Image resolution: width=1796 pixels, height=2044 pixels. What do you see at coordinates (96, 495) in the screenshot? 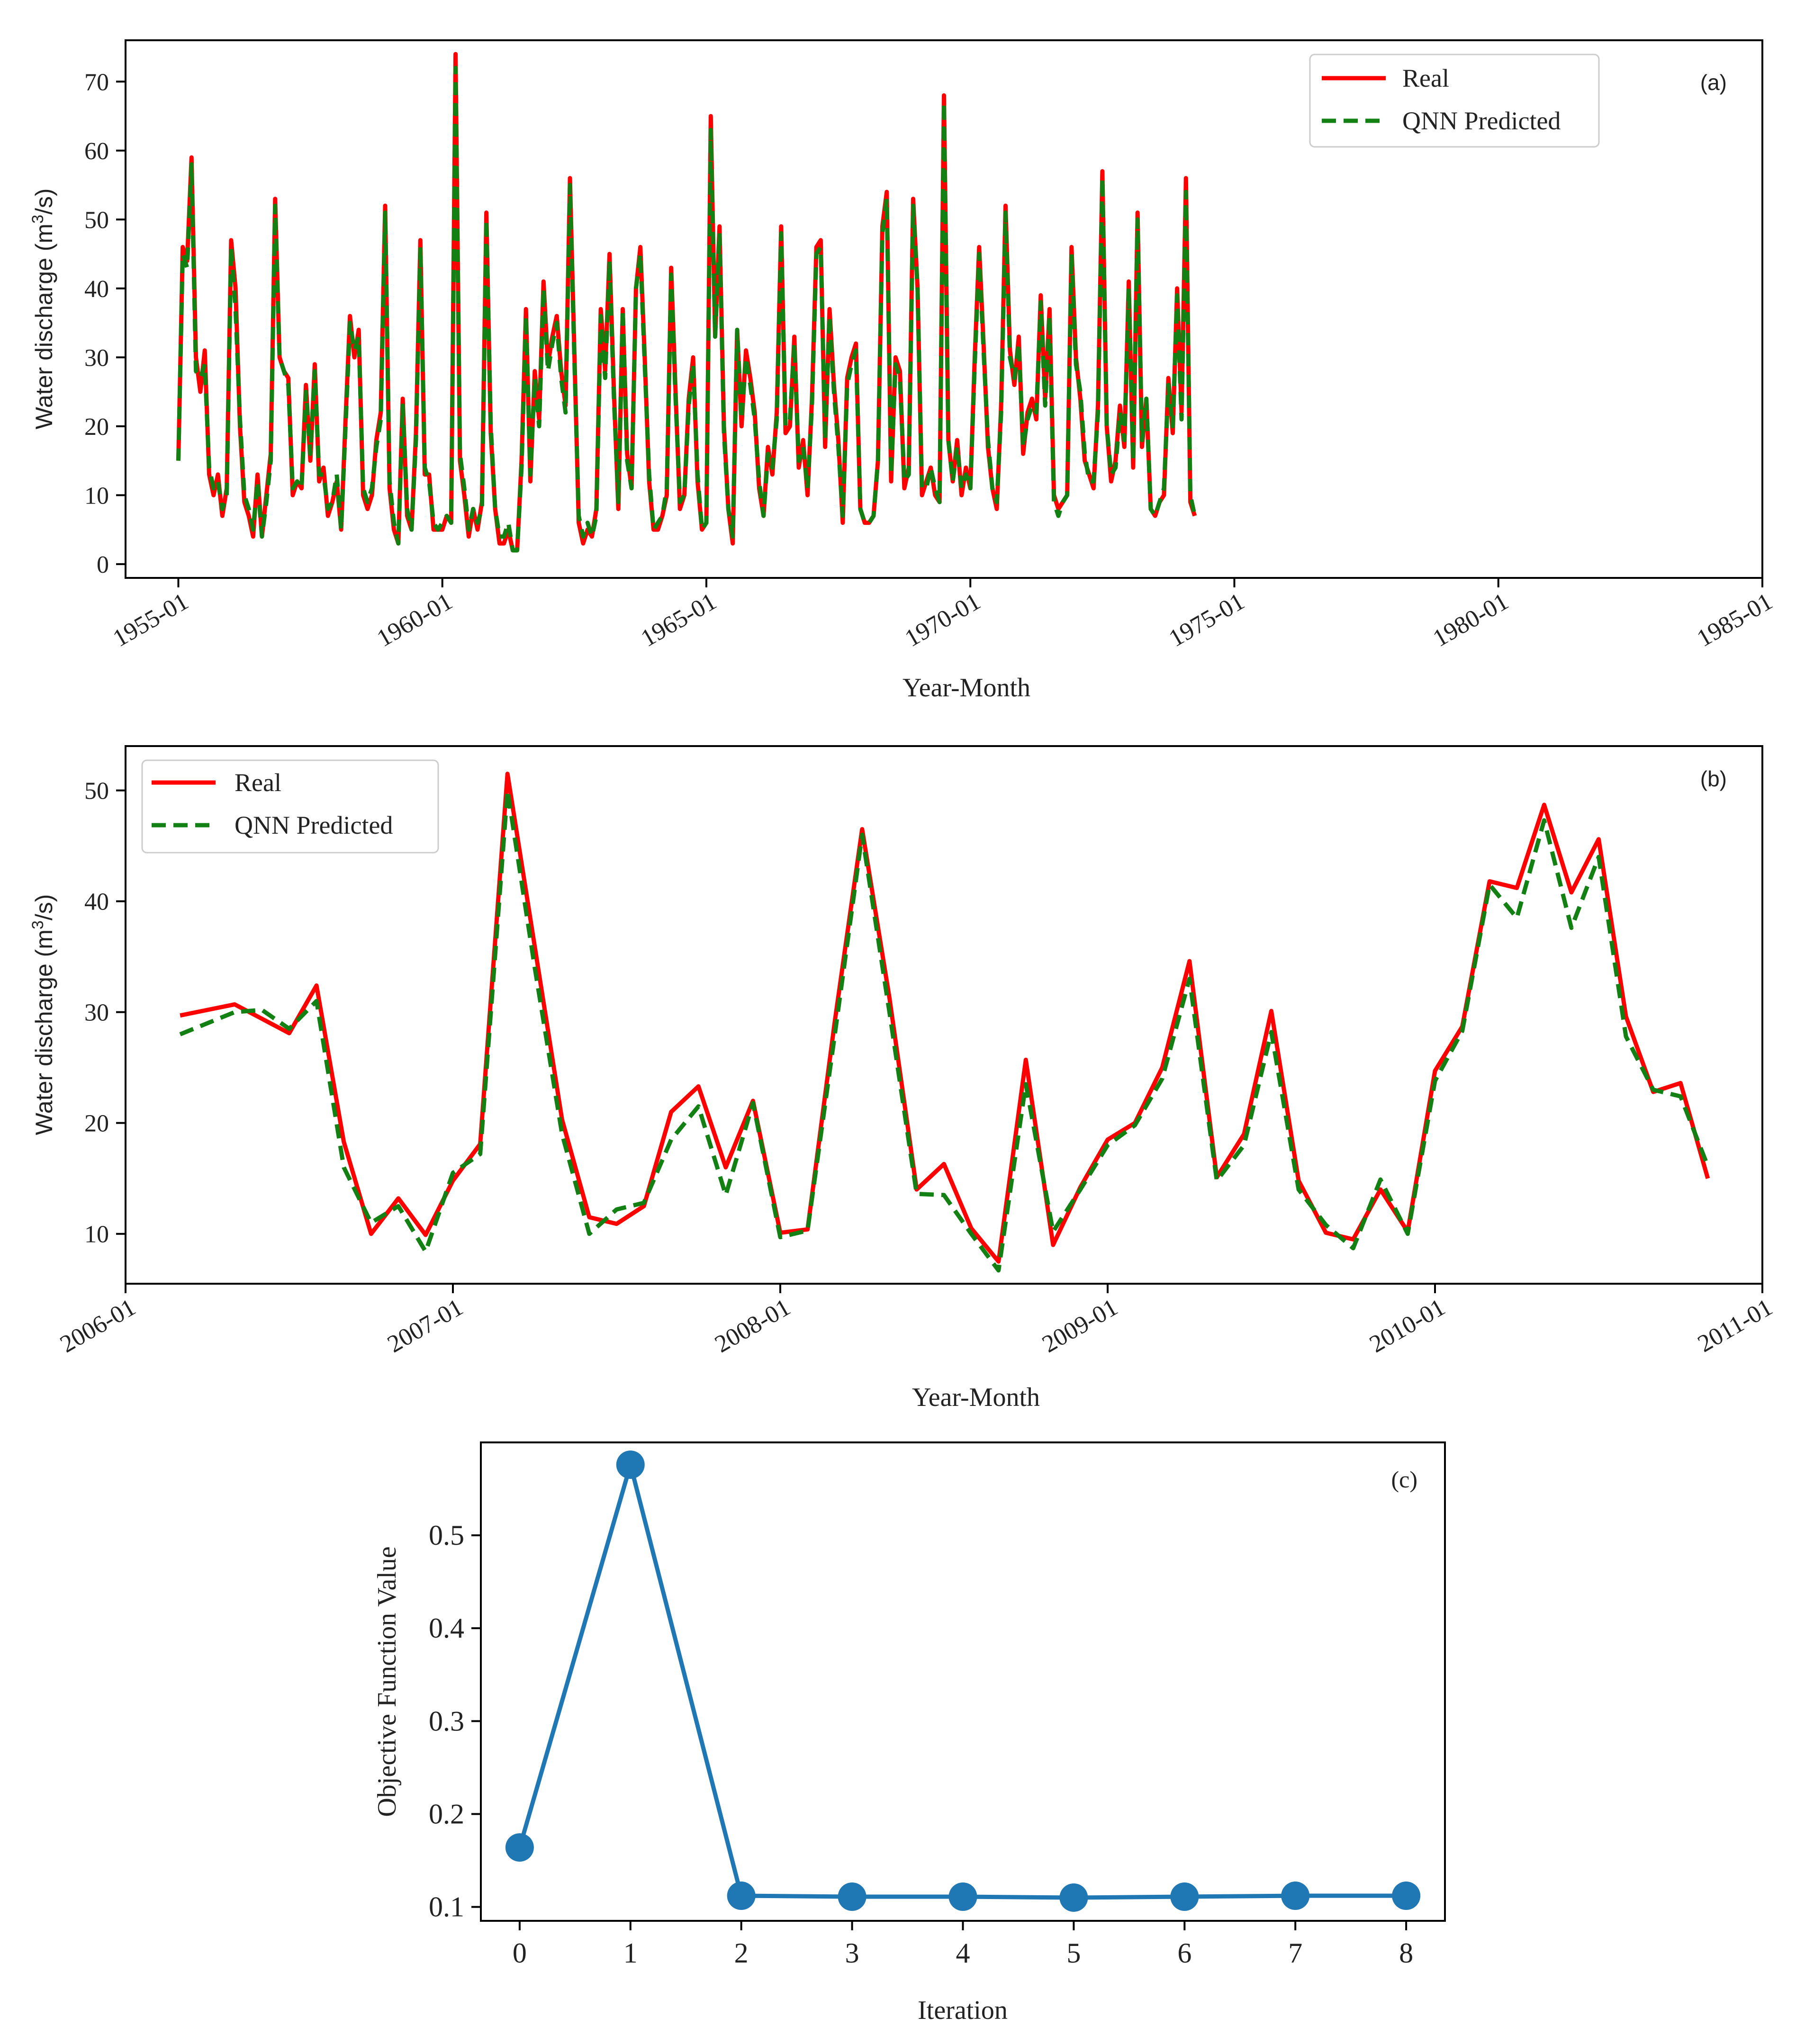
I see `panel-a-y-tick-label: 10` at bounding box center [96, 495].